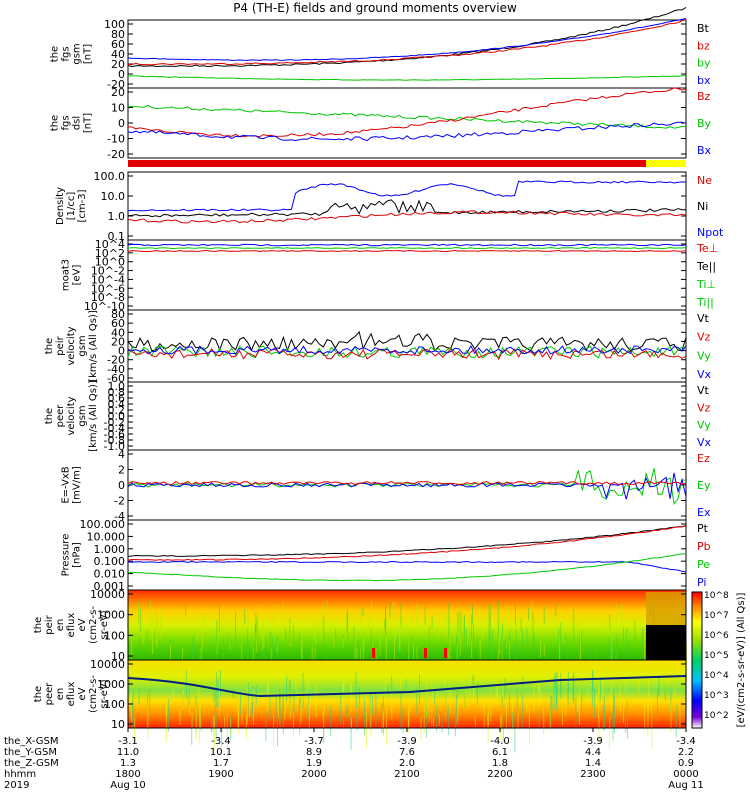 The height and width of the screenshot is (804, 750). What do you see at coordinates (716, 716) in the screenshot?
I see `colorbar-tick: 10^2` at bounding box center [716, 716].